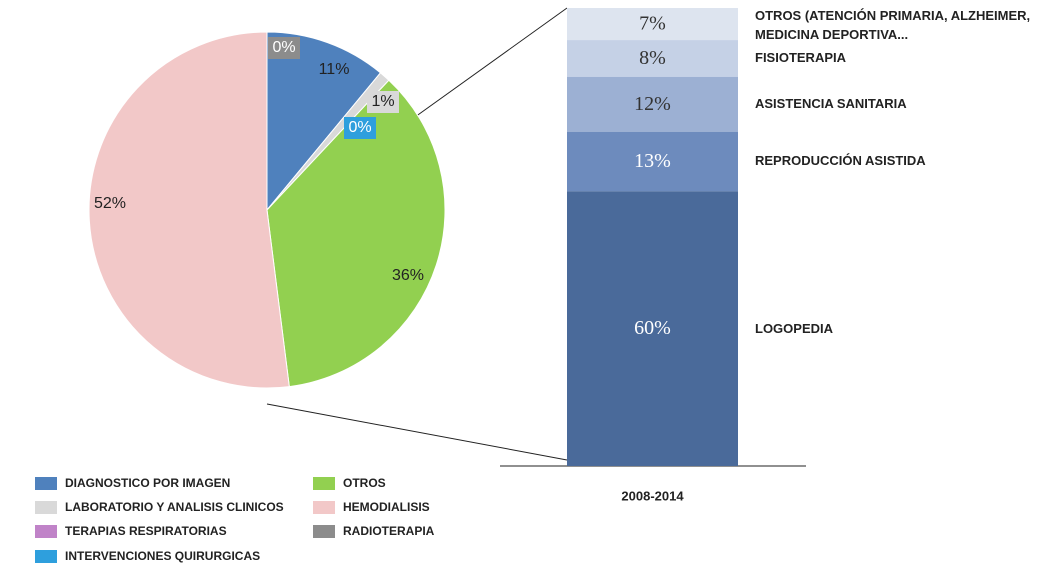 The image size is (1058, 571). I want to click on data-label: 36%, so click(408, 275).